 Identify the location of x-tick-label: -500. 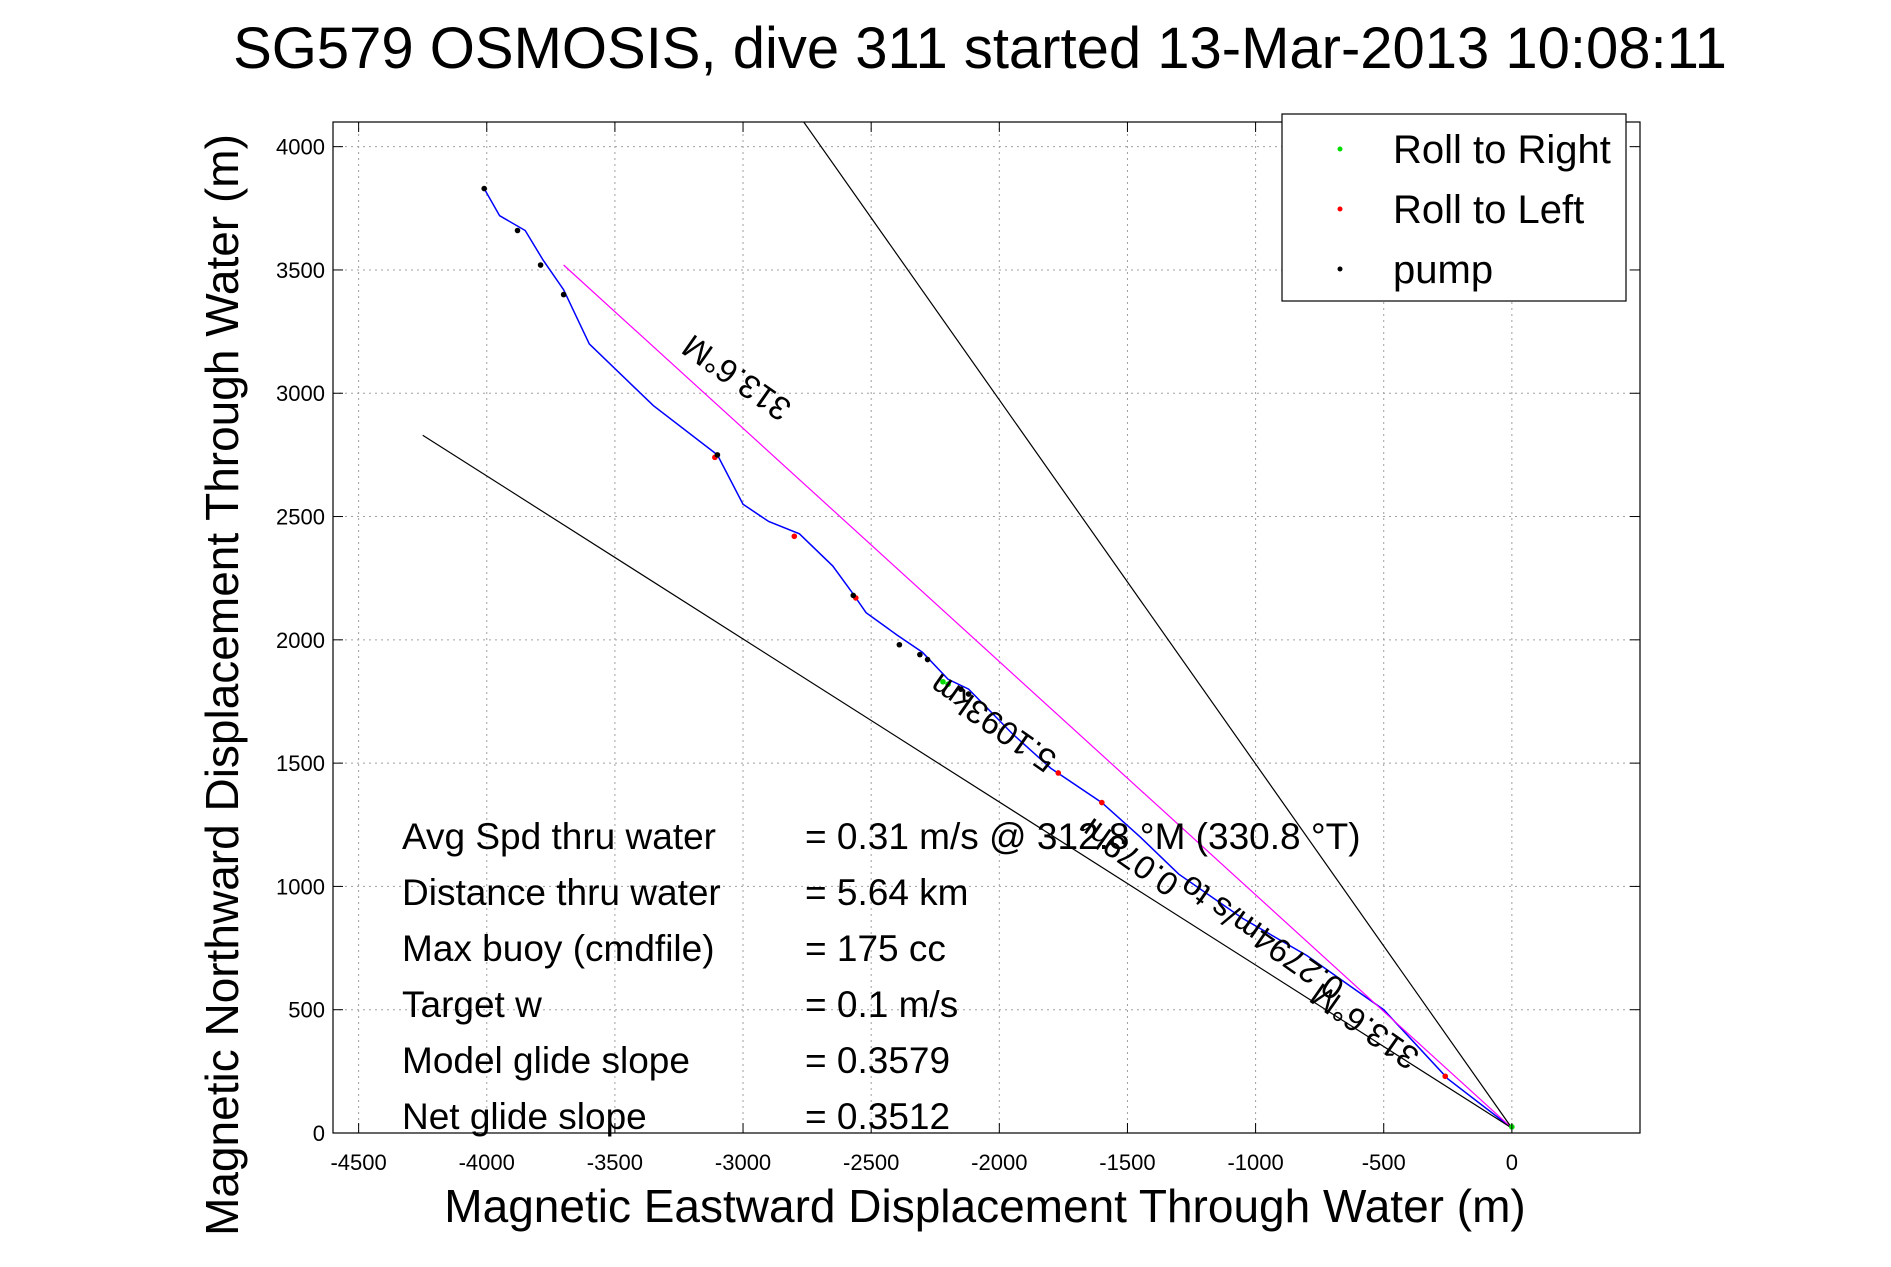
(1384, 1162).